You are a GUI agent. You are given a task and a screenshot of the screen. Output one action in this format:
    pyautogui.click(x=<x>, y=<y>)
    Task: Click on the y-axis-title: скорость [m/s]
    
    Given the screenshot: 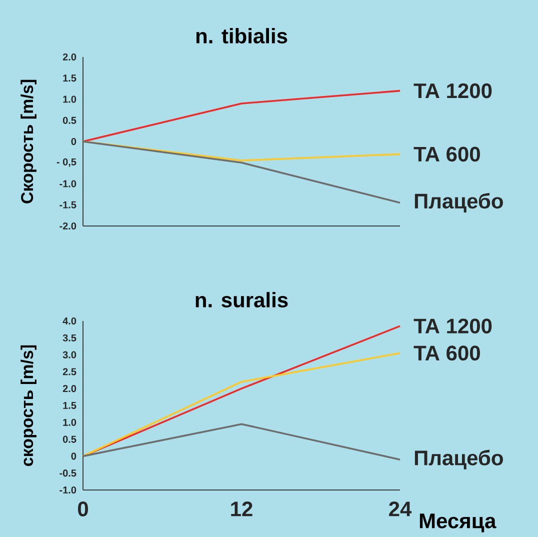 What is the action you would take?
    pyautogui.click(x=28, y=405)
    